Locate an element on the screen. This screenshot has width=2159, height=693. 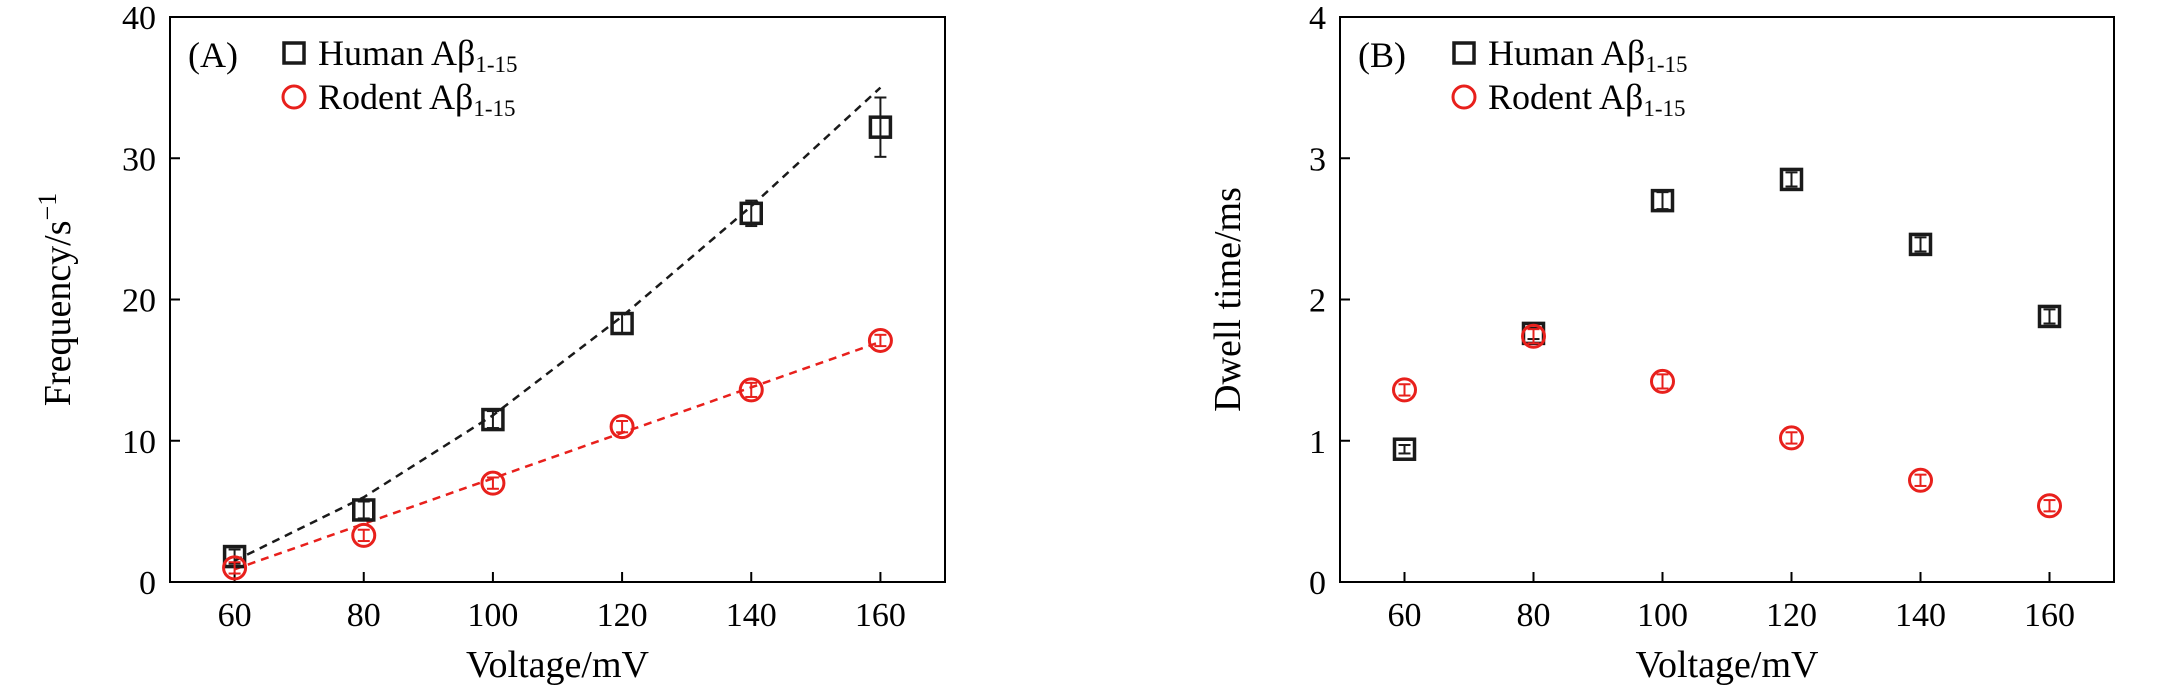
y-axis-title: Dwell time/ms is located at coordinates (1228, 299).